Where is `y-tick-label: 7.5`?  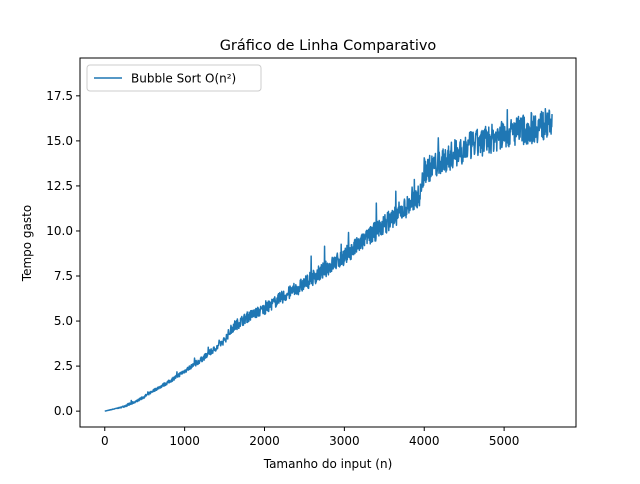
y-tick-label: 7.5 is located at coordinates (63, 276).